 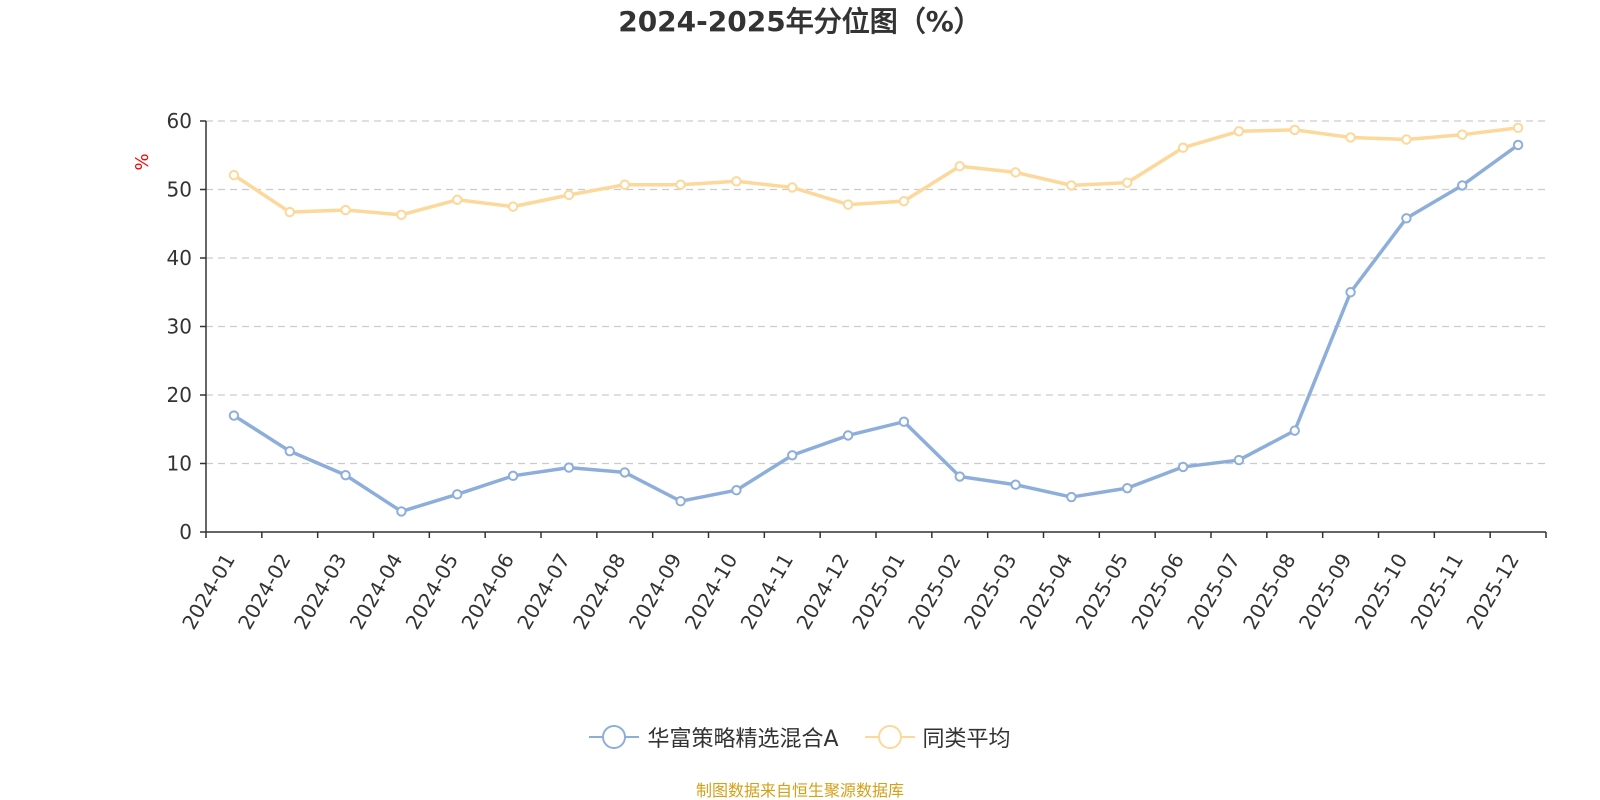 What do you see at coordinates (614, 737) in the screenshot?
I see `legend-swatch-fund-icon` at bounding box center [614, 737].